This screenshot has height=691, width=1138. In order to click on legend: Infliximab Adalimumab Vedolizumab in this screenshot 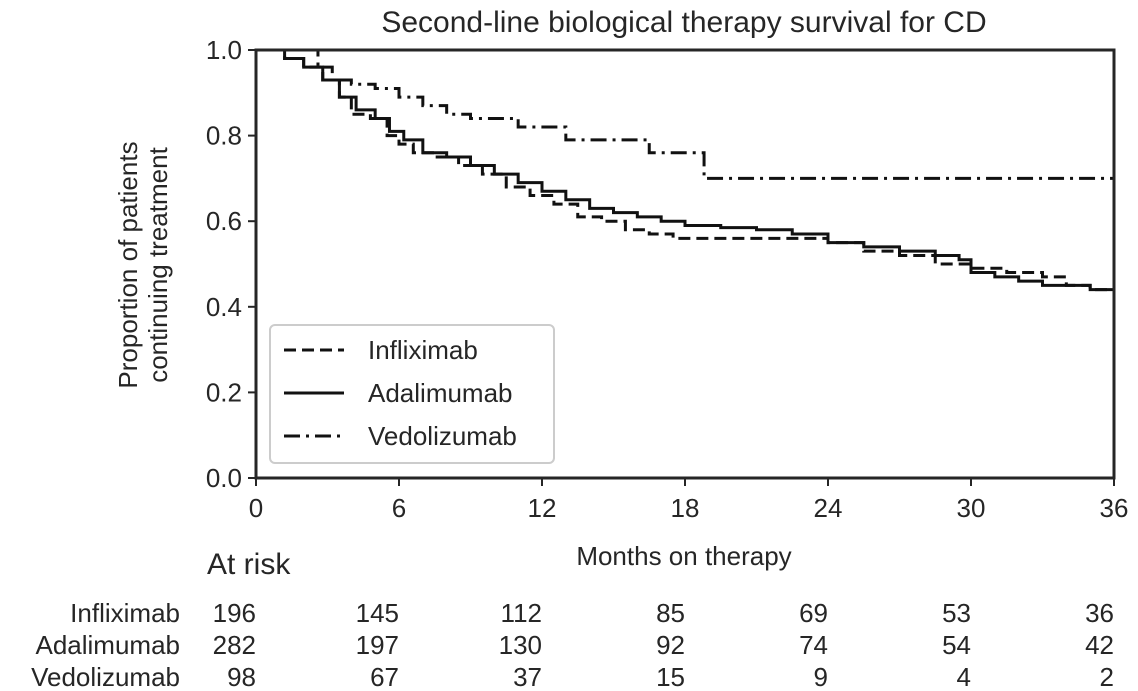, I will do `click(412, 394)`.